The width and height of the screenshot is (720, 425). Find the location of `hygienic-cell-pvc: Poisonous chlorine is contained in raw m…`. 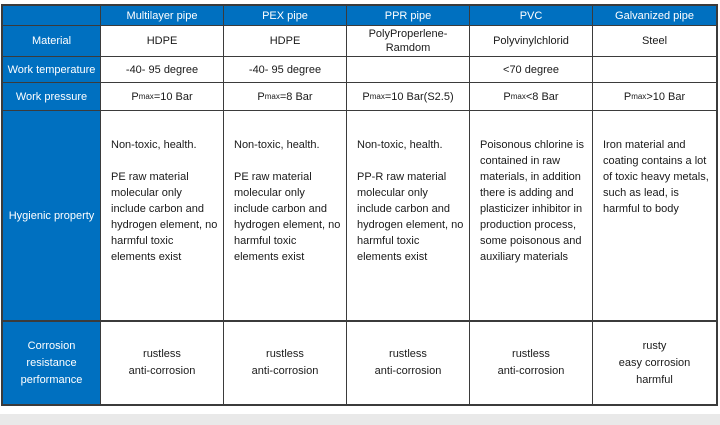

hygienic-cell-pvc: Poisonous chlorine is contained in raw m… is located at coordinates (531, 216).